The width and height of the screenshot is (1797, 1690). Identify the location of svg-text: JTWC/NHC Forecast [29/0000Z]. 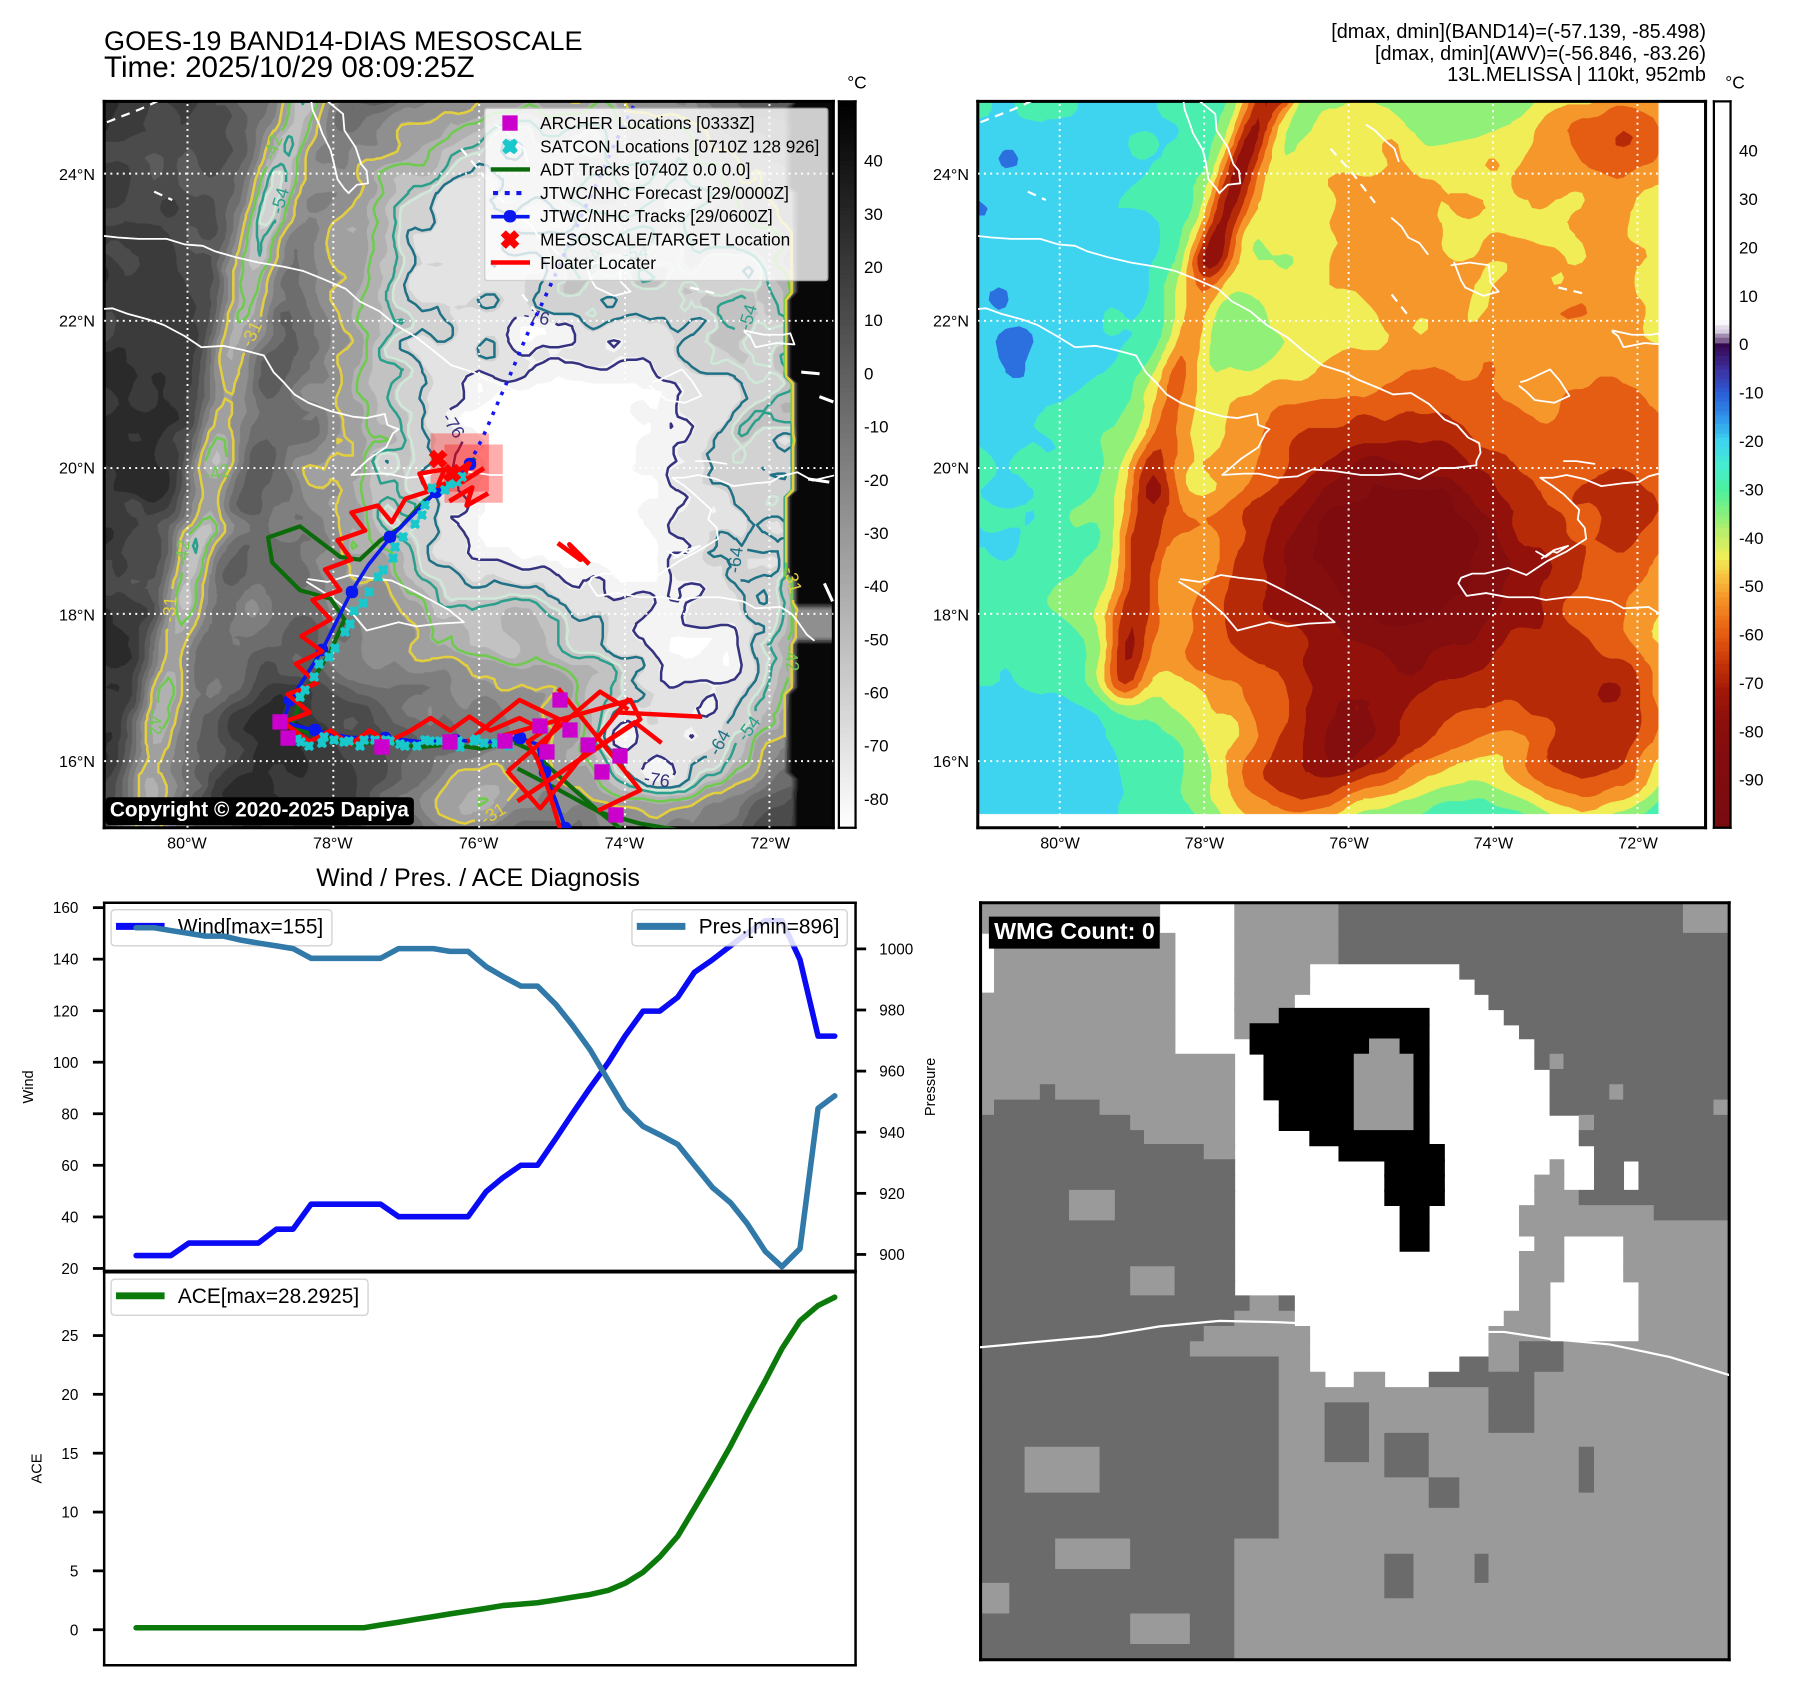
(664, 193).